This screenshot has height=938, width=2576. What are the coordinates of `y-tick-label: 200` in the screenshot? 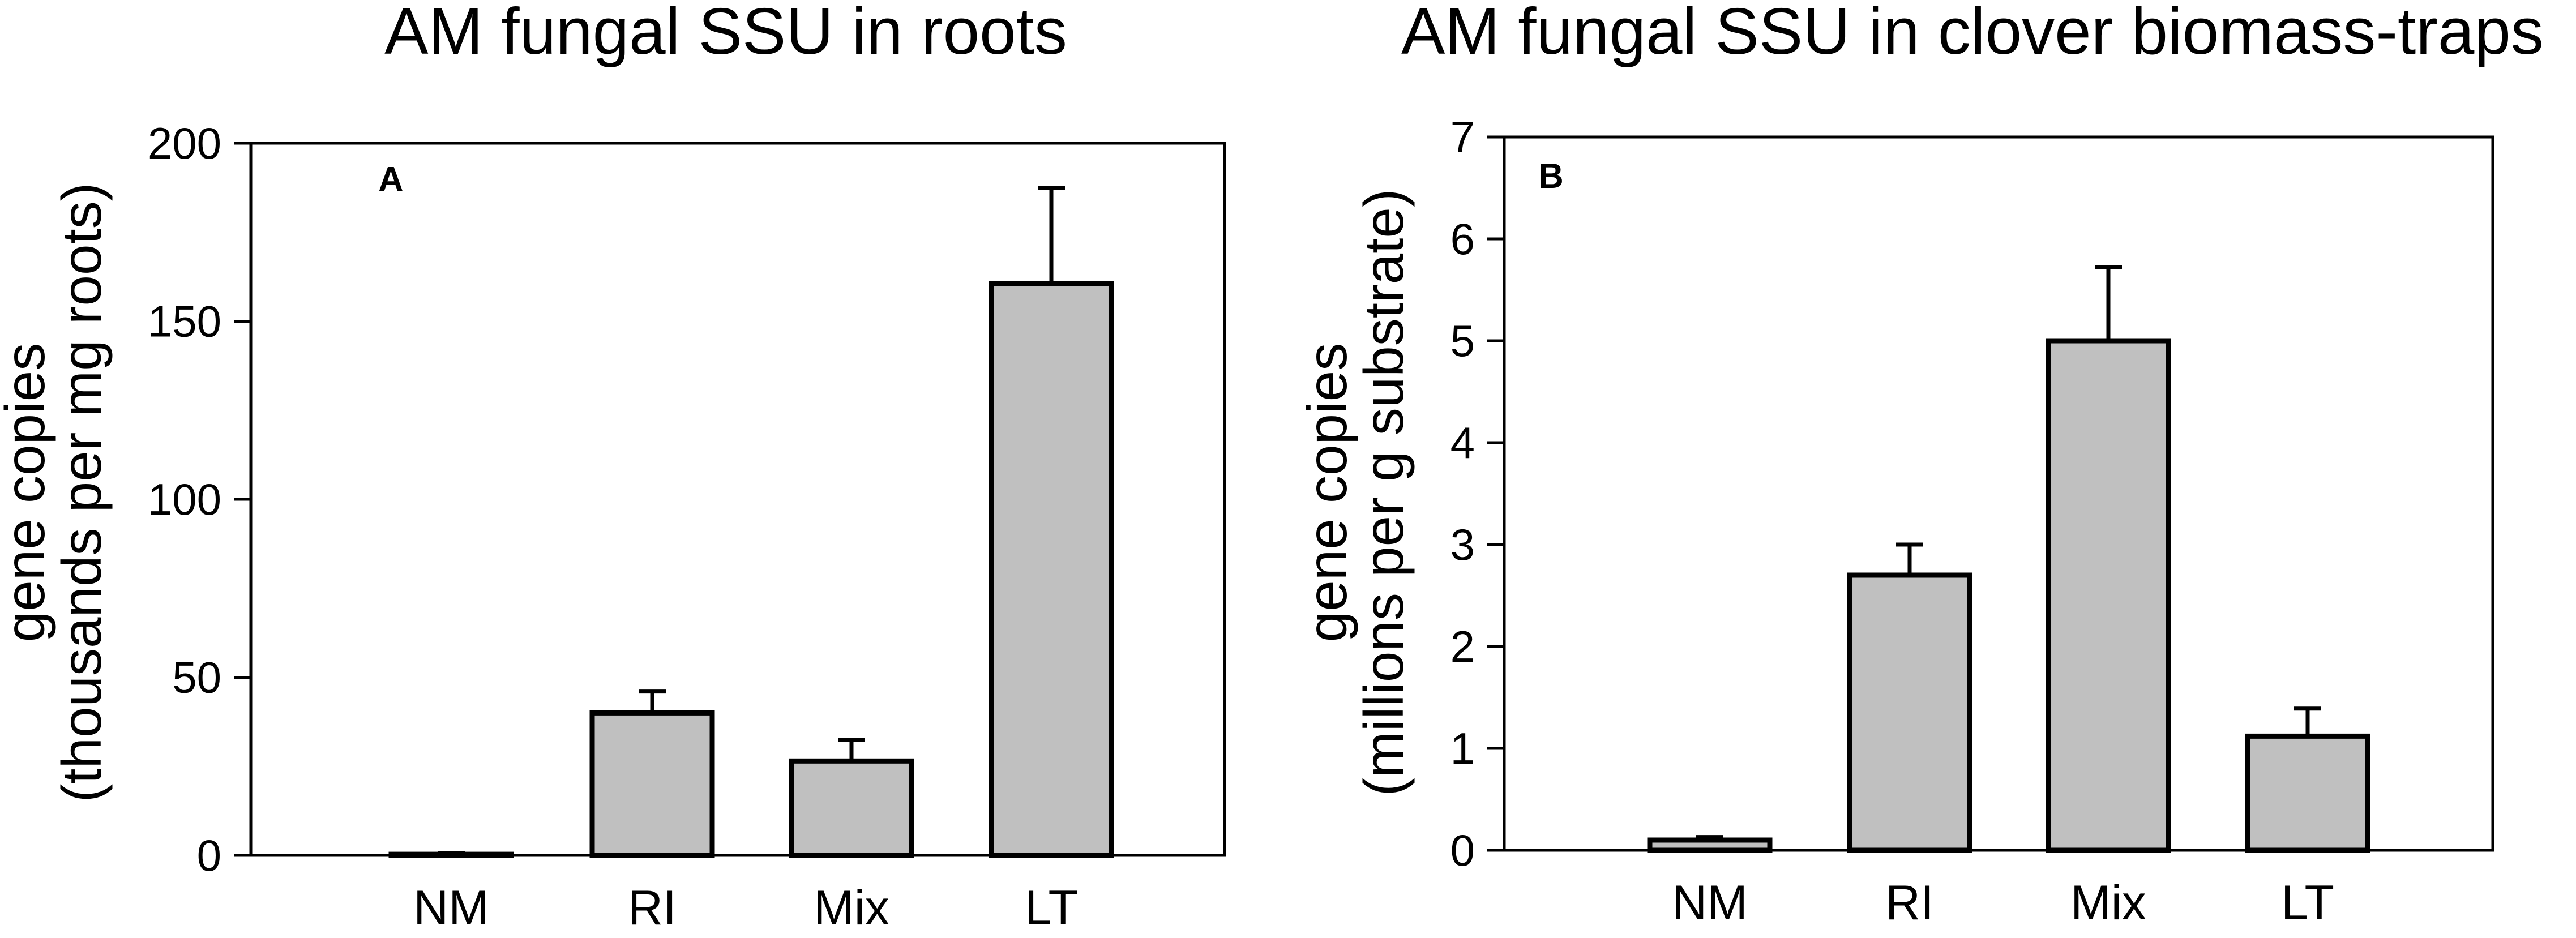 It's located at (184, 143).